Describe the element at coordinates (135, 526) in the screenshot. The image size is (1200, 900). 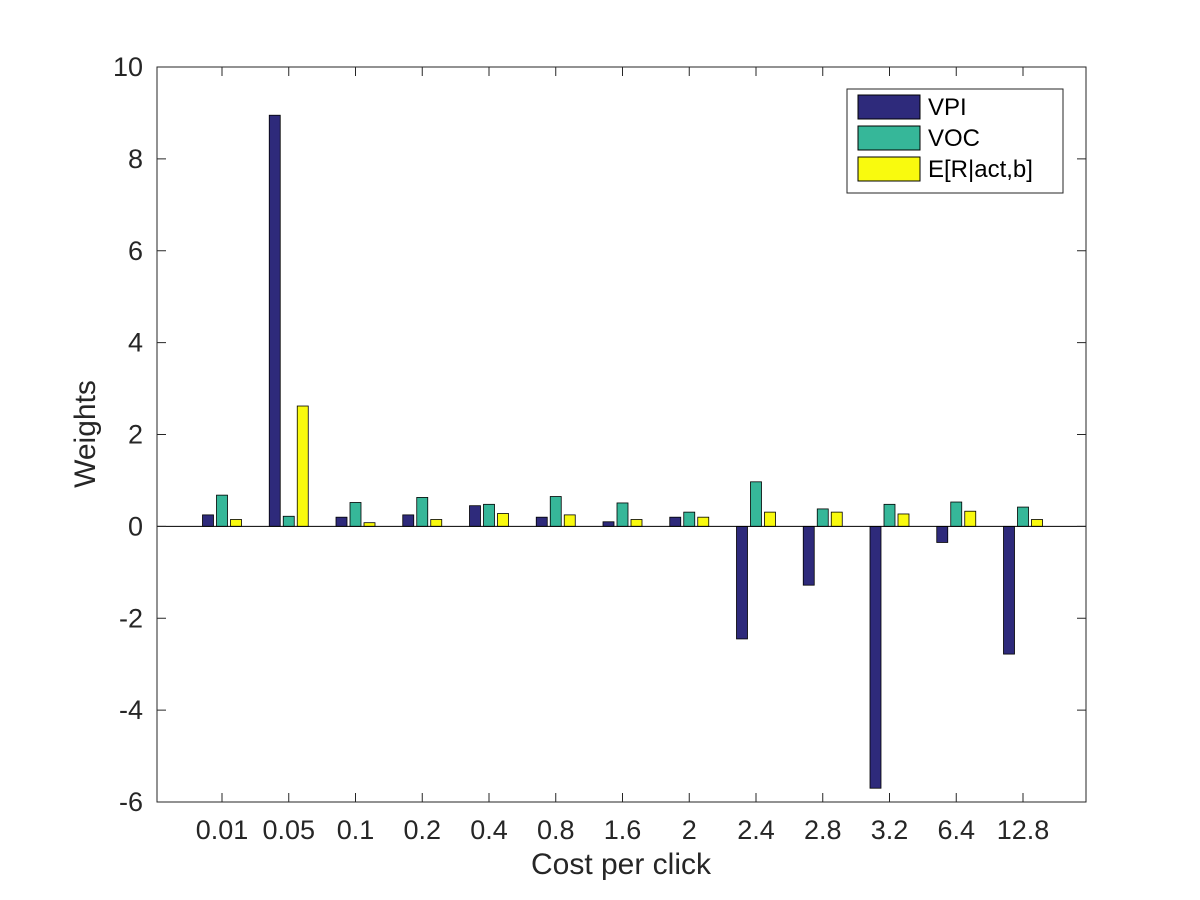
I see `y-tick-label: 0` at that location.